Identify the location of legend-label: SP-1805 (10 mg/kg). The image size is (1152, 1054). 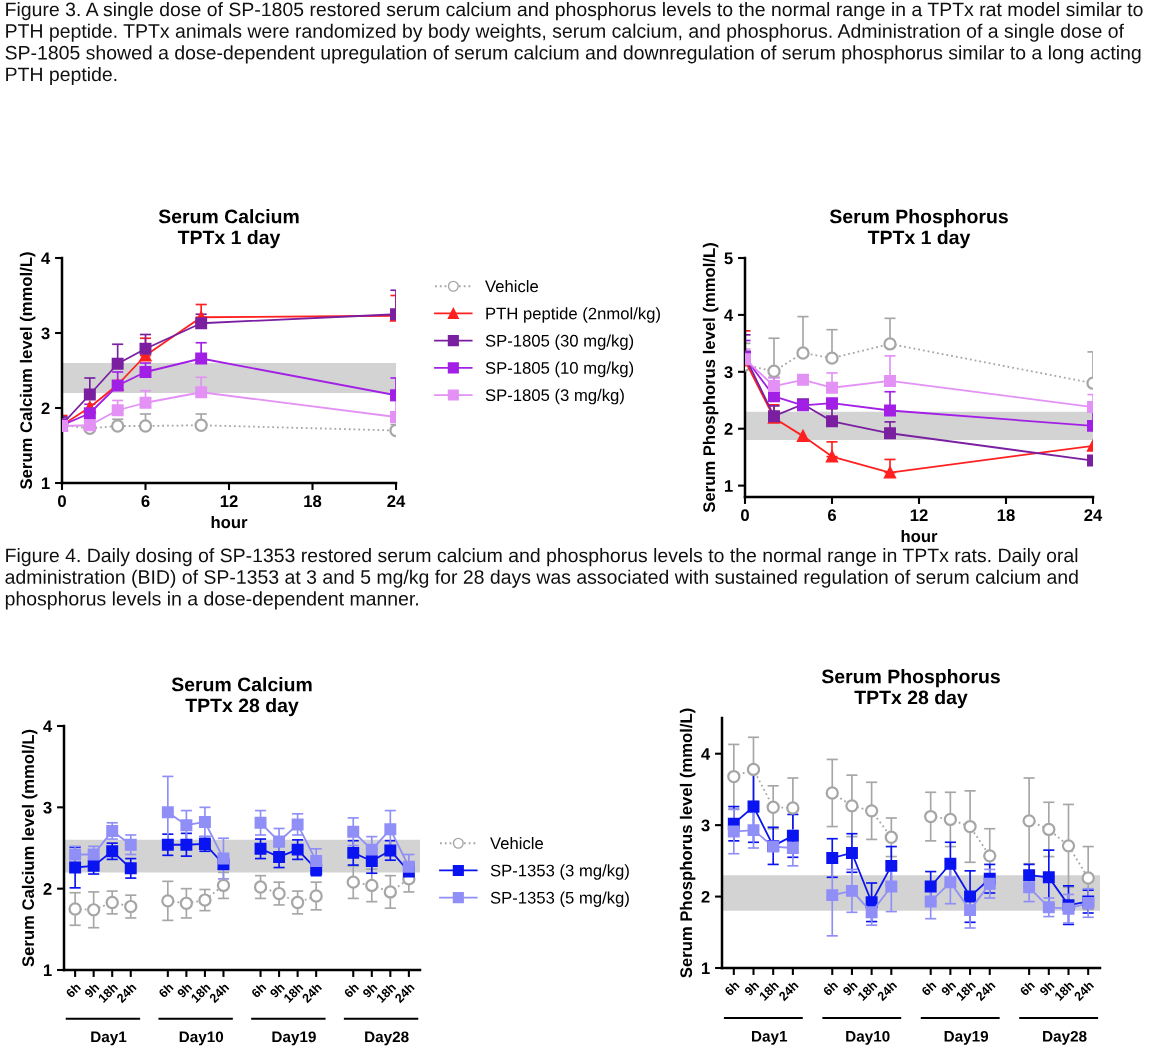
(559, 369).